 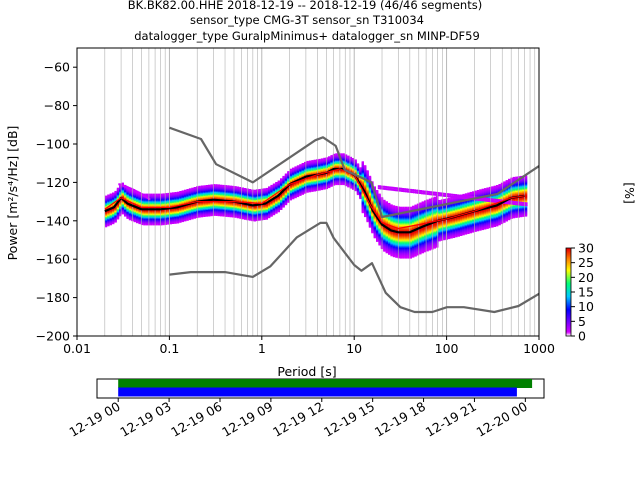 I want to click on probability-density-heatmap, so click(x=316, y=206).